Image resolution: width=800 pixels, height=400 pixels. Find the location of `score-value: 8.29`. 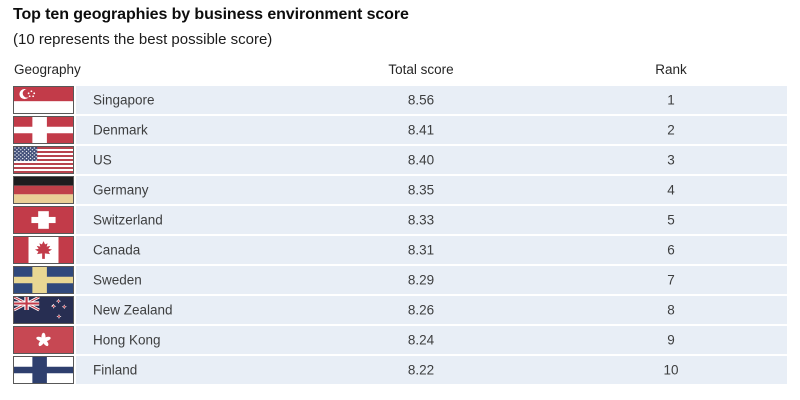

score-value: 8.29 is located at coordinates (421, 280).